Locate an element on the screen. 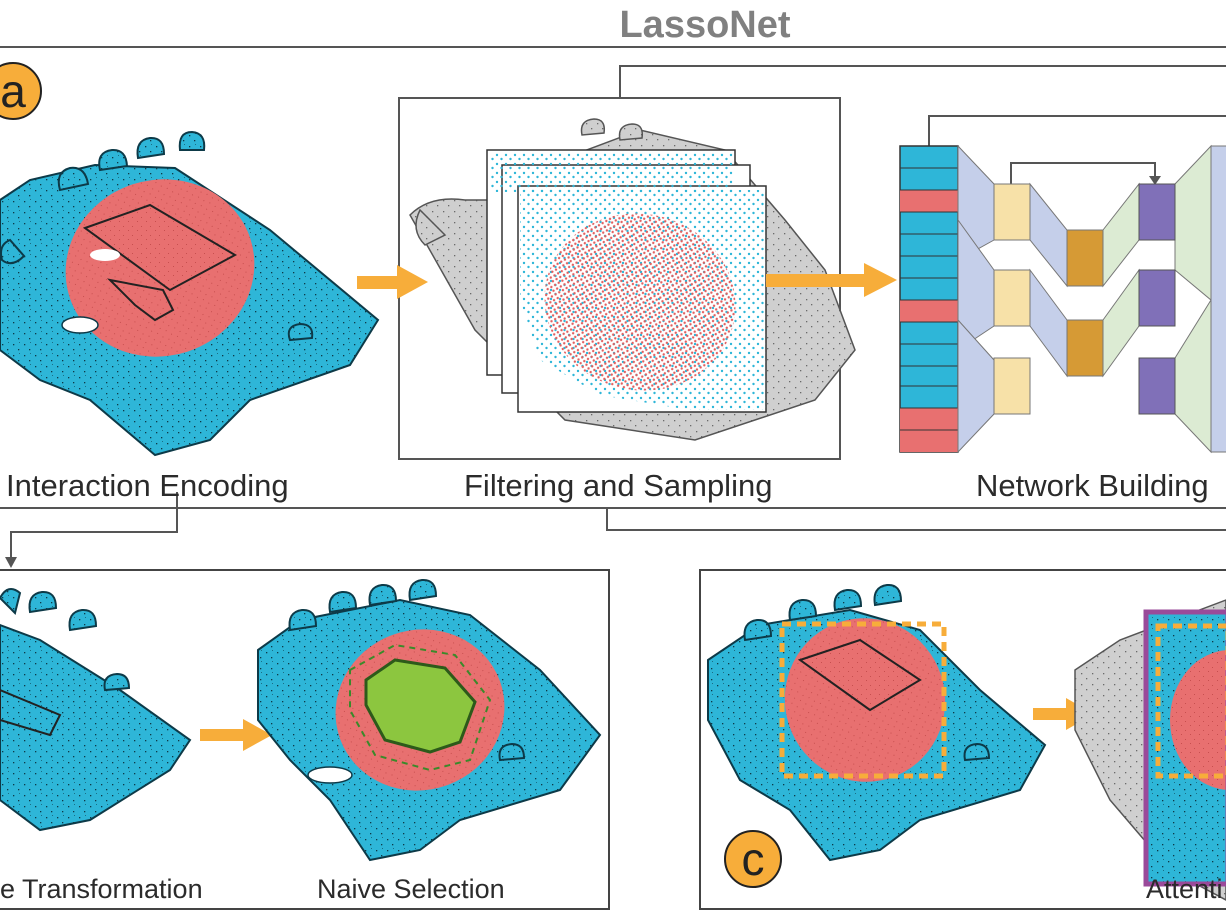  step-label-naive-selection: Naive Selection is located at coordinates (411, 889).